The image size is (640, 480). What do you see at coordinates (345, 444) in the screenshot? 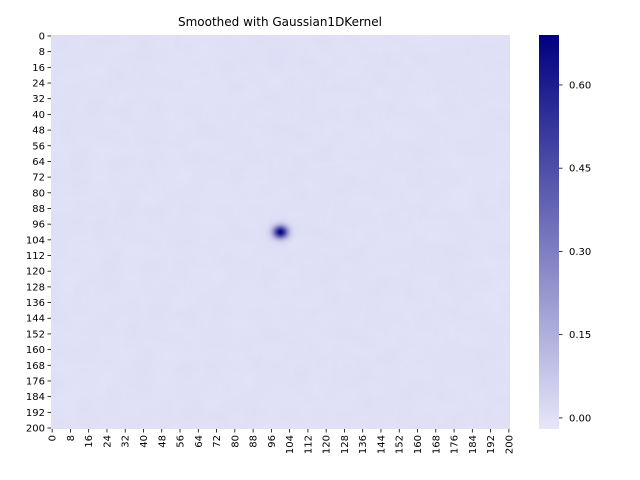
I see `x-tick-label: 128` at bounding box center [345, 444].